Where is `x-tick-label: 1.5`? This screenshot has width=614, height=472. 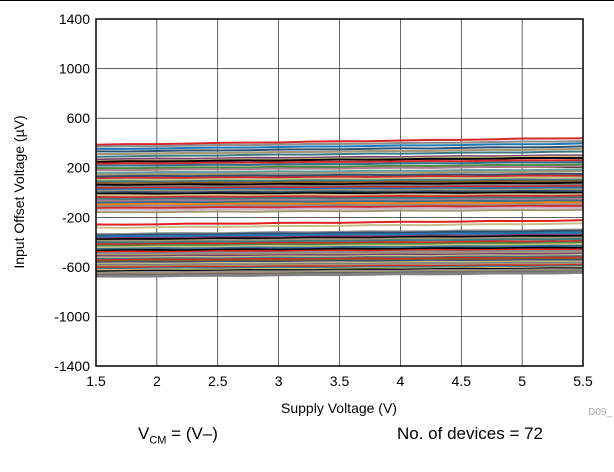 x-tick-label: 1.5 is located at coordinates (96, 381).